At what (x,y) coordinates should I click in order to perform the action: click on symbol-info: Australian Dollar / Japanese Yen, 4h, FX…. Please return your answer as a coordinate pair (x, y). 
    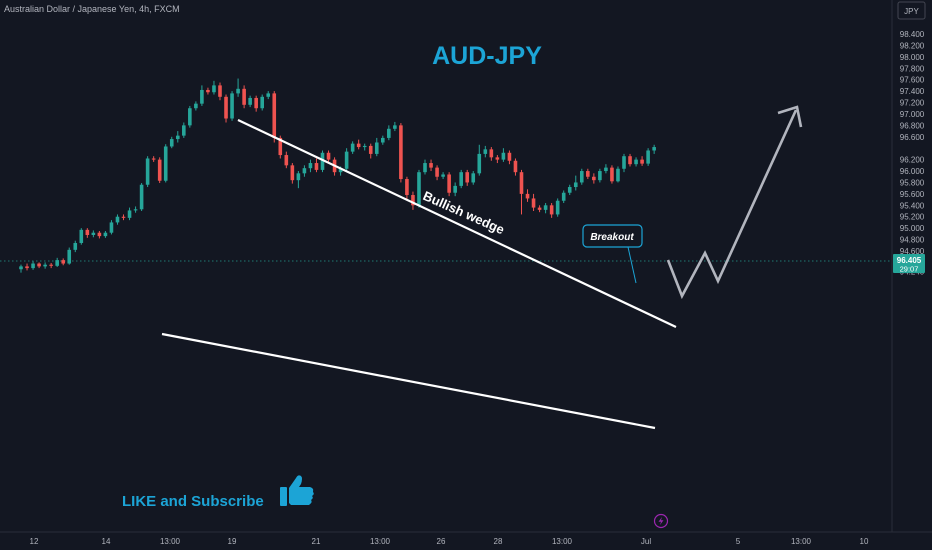
    Looking at the image, I should click on (92, 9).